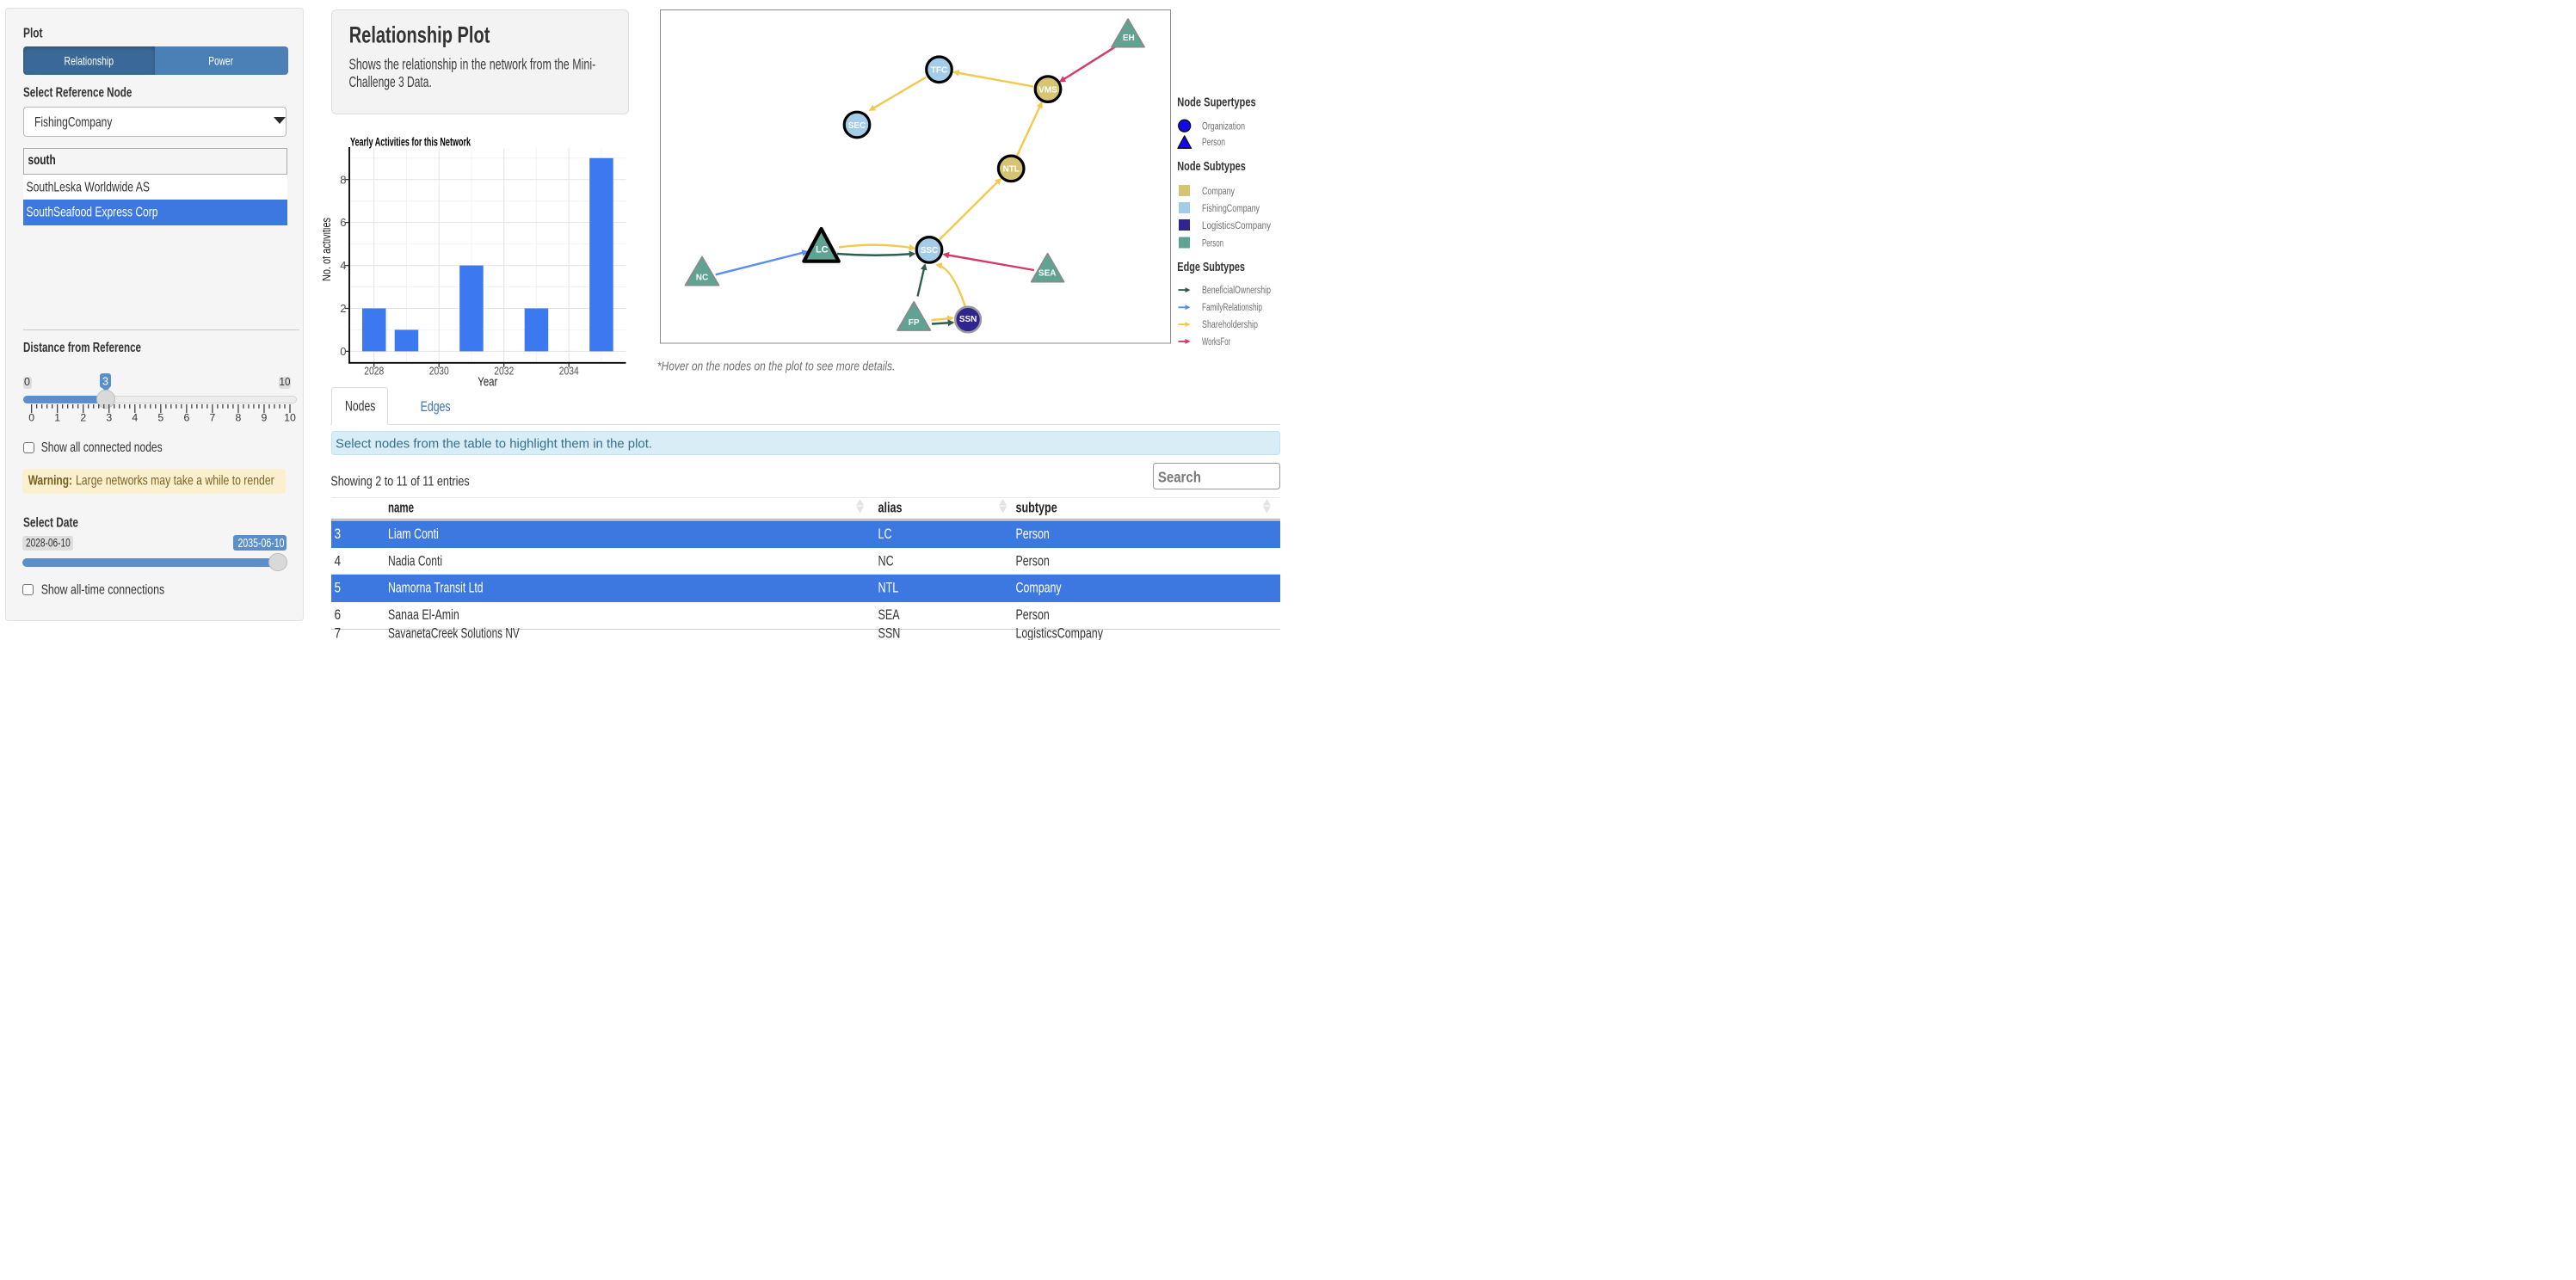 The image size is (2576, 1280). What do you see at coordinates (1230, 325) in the screenshot?
I see `svg-text: Shareholdership` at bounding box center [1230, 325].